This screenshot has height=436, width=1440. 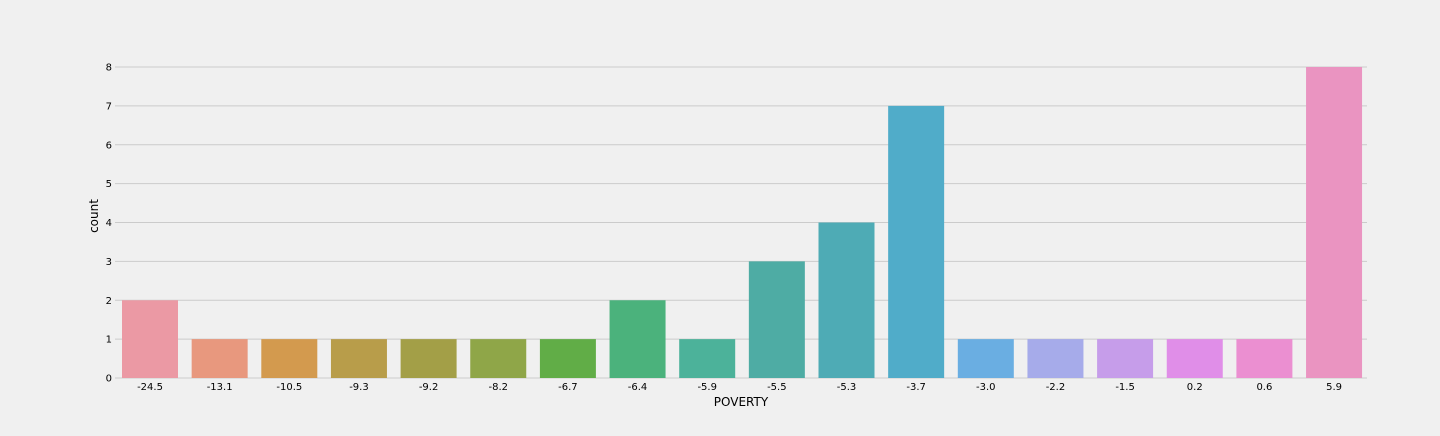 I want to click on x-tick-label: -8.2, so click(x=498, y=387).